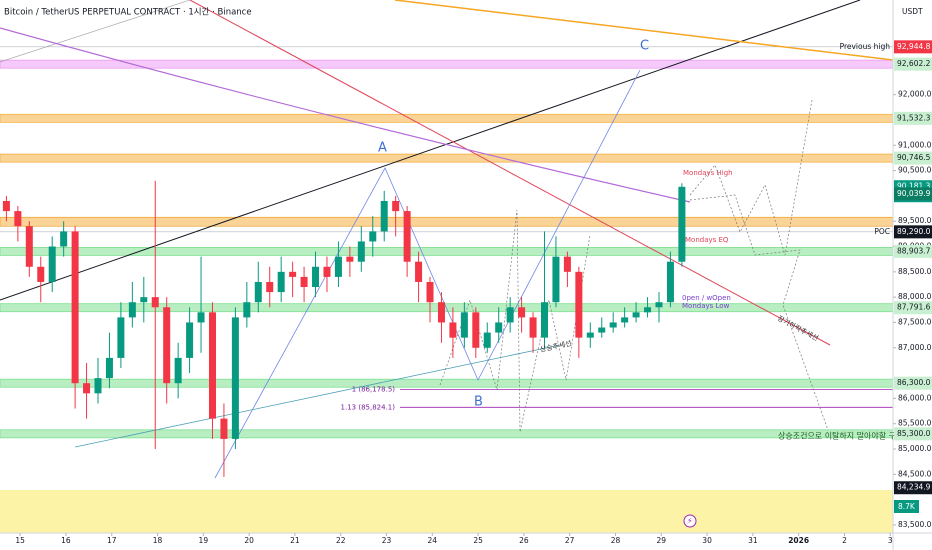 The image size is (932, 550). Describe the element at coordinates (616, 540) in the screenshot. I see `x-tick-label: 28` at that location.